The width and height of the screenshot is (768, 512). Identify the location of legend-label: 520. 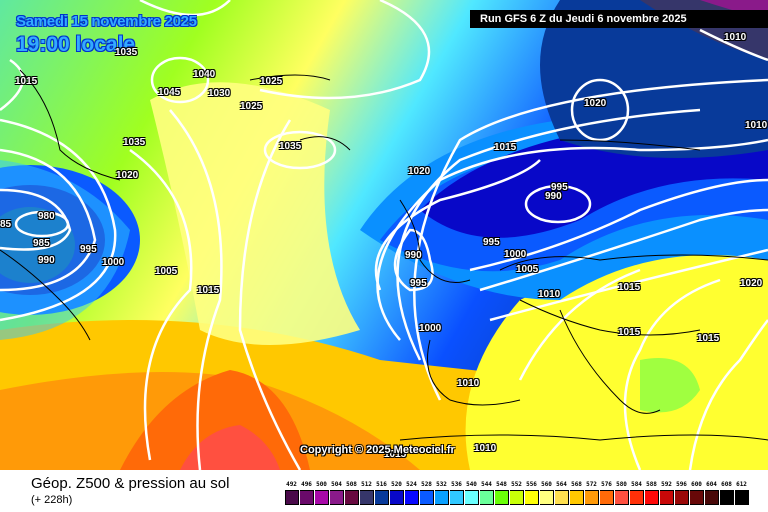
(396, 484).